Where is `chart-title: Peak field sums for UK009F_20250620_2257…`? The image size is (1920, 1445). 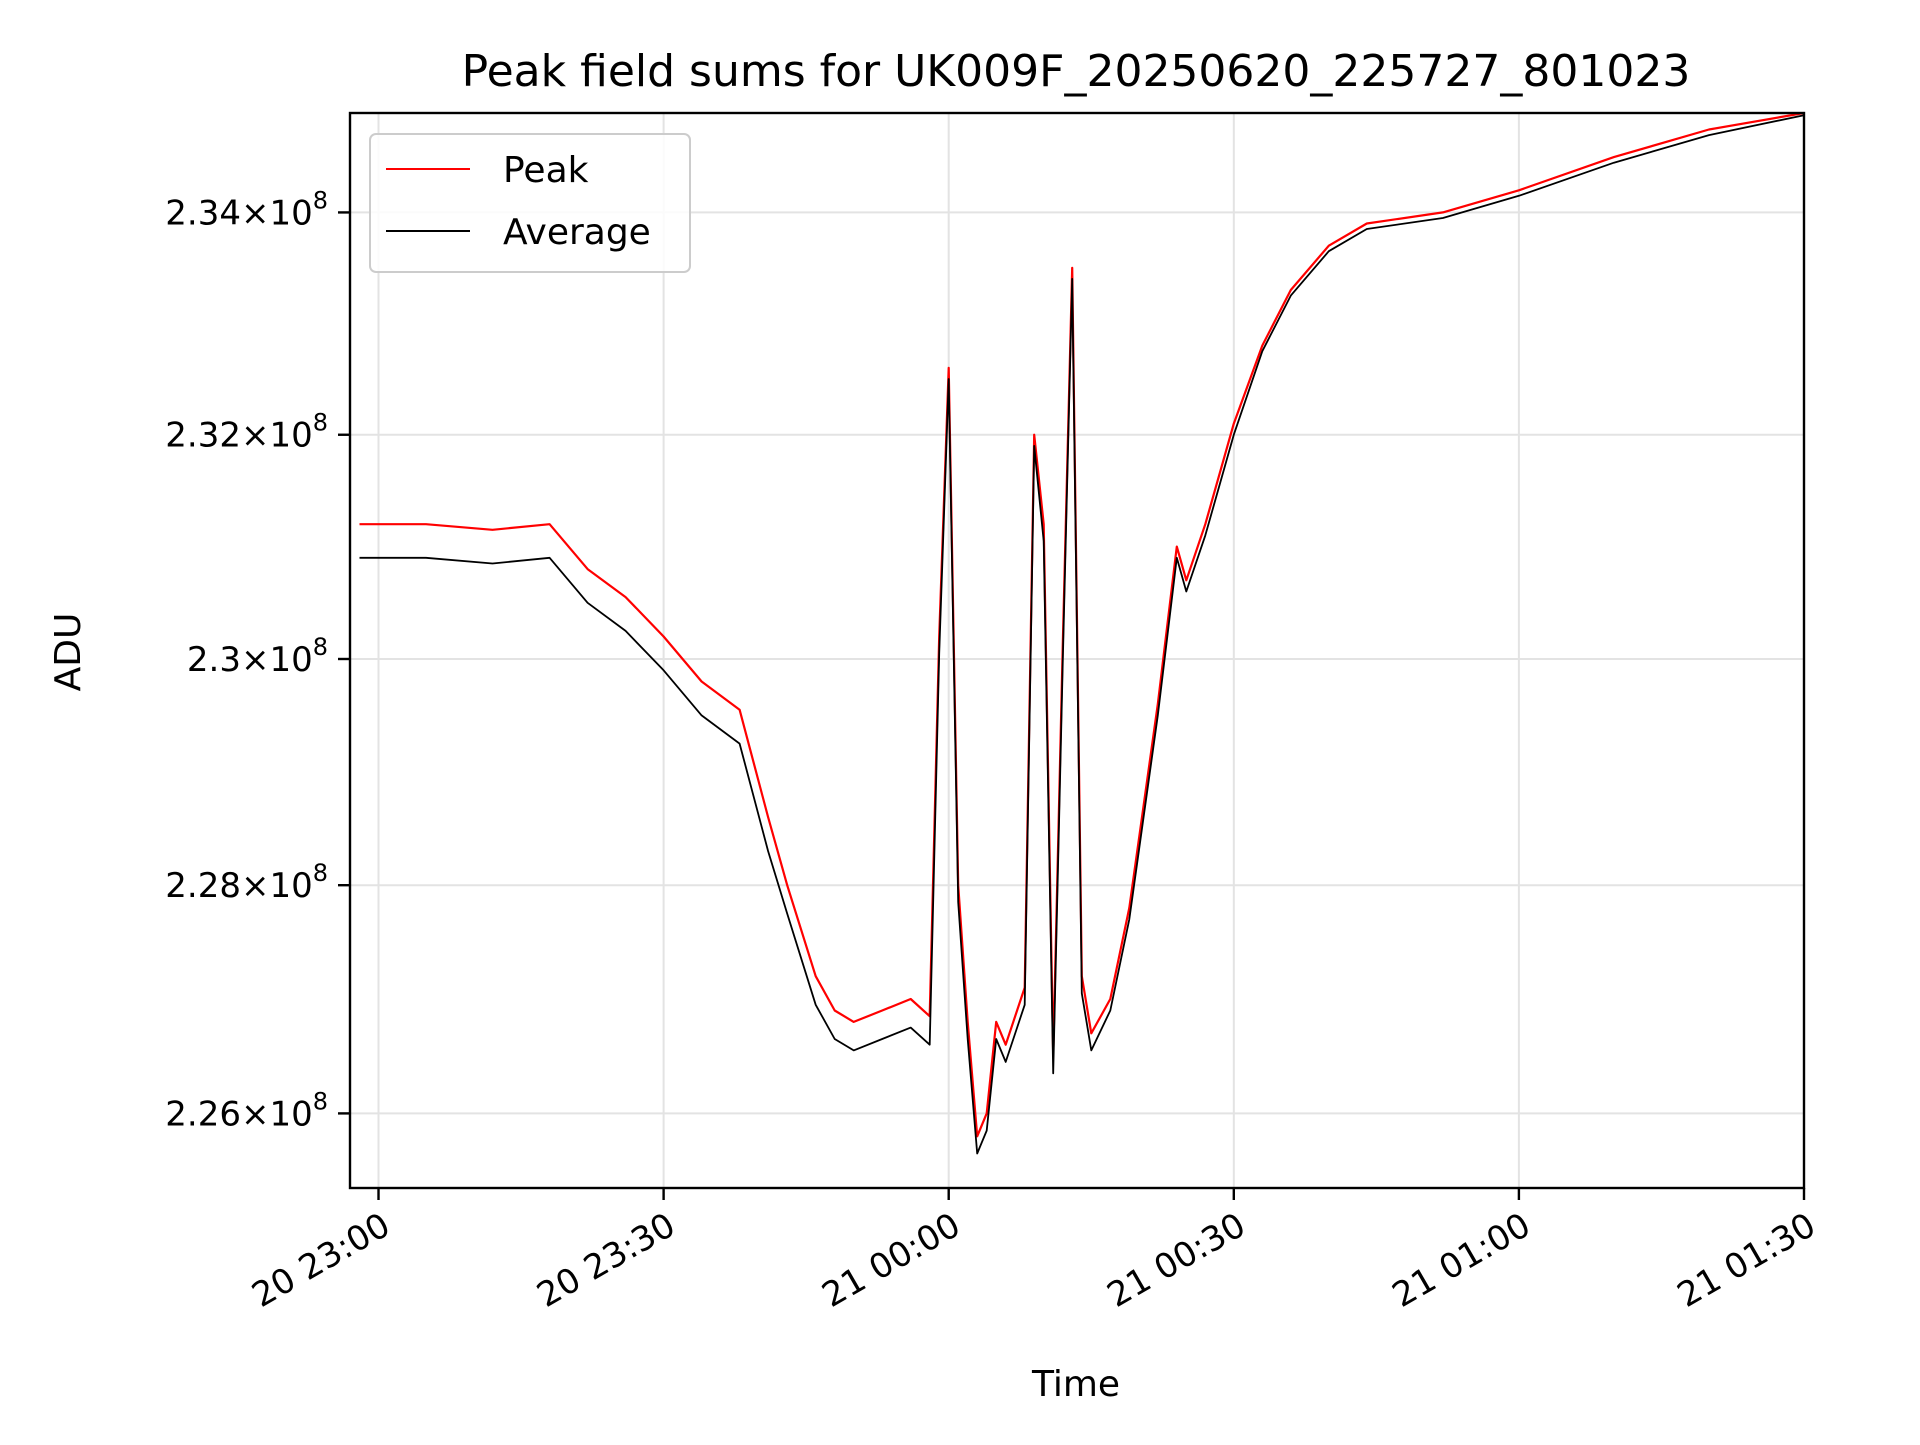 chart-title: Peak field sums for UK009F_20250620_2257… is located at coordinates (1076, 71).